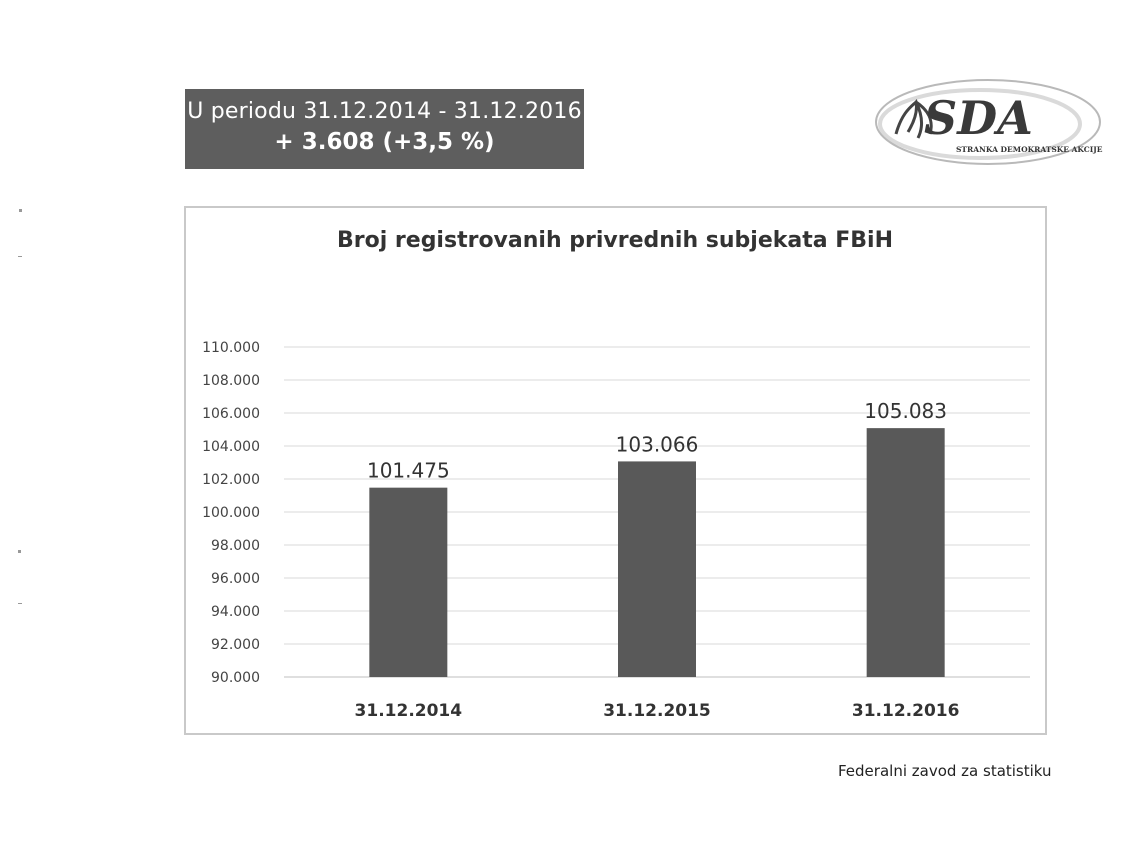  I want to click on y-tick-label: 110.000, so click(231, 348).